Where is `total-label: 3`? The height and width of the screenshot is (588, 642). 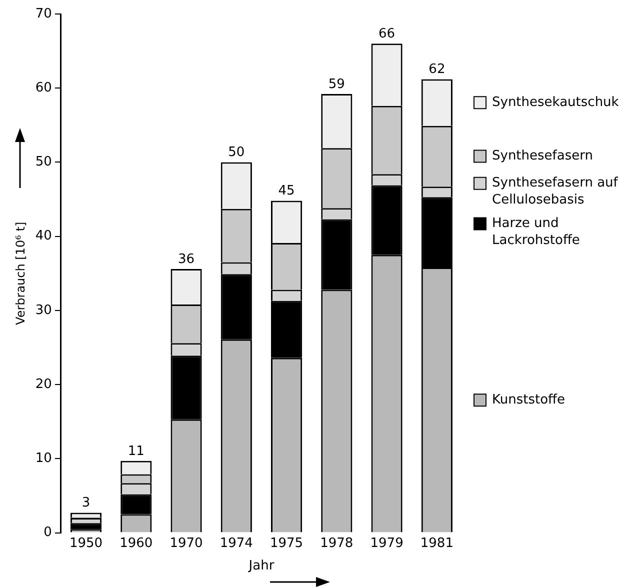 total-label: 3 is located at coordinates (86, 503).